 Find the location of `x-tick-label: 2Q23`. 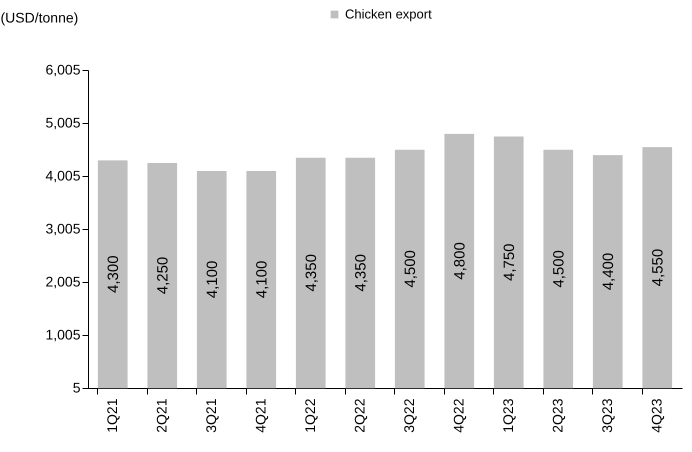

x-tick-label: 2Q23 is located at coordinates (557, 415).